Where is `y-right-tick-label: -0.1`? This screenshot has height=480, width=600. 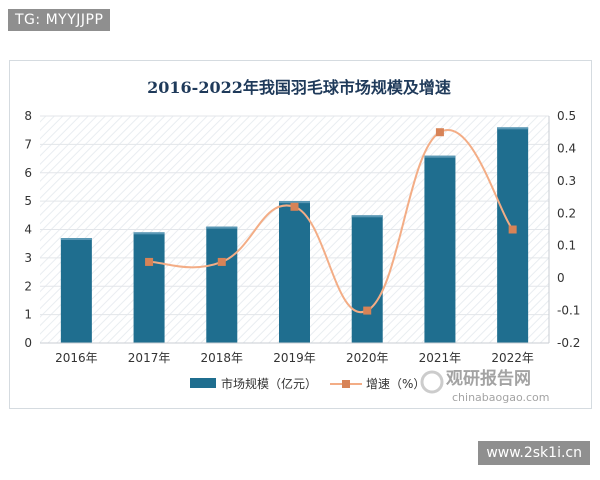 y-right-tick-label: -0.1 is located at coordinates (568, 311).